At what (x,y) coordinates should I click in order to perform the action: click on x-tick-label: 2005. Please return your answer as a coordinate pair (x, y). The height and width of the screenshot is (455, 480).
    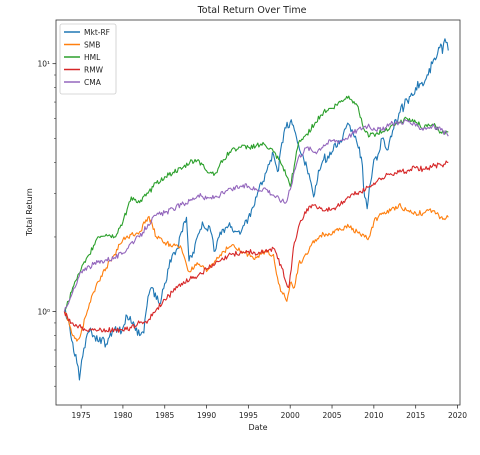
    Looking at the image, I should click on (331, 415).